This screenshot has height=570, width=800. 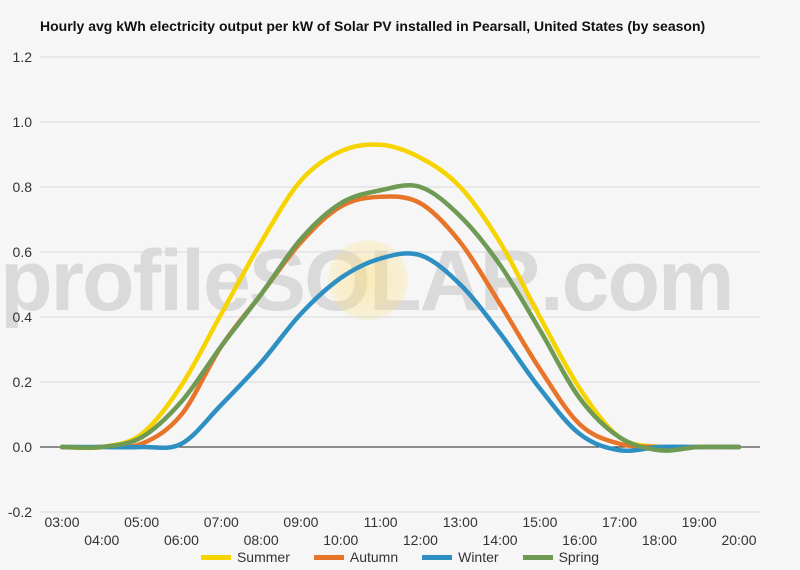 What do you see at coordinates (221, 522) in the screenshot?
I see `x-tick-label: 07:00` at bounding box center [221, 522].